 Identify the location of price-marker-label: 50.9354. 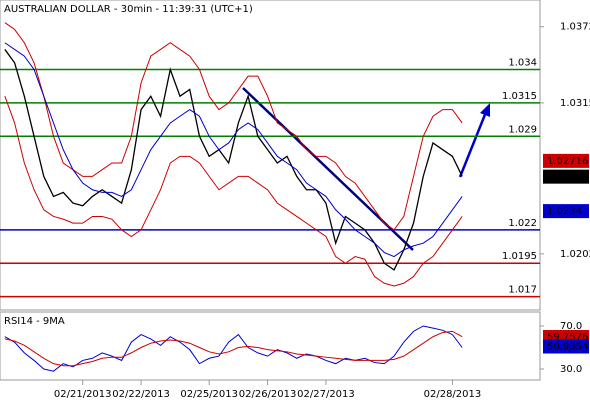
(567, 346).